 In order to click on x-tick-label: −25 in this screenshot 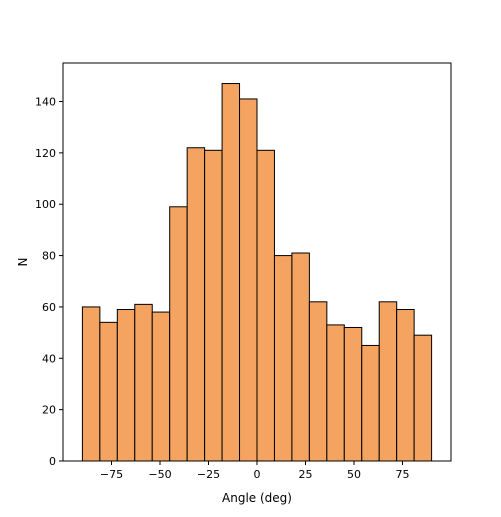, I will do `click(208, 474)`.